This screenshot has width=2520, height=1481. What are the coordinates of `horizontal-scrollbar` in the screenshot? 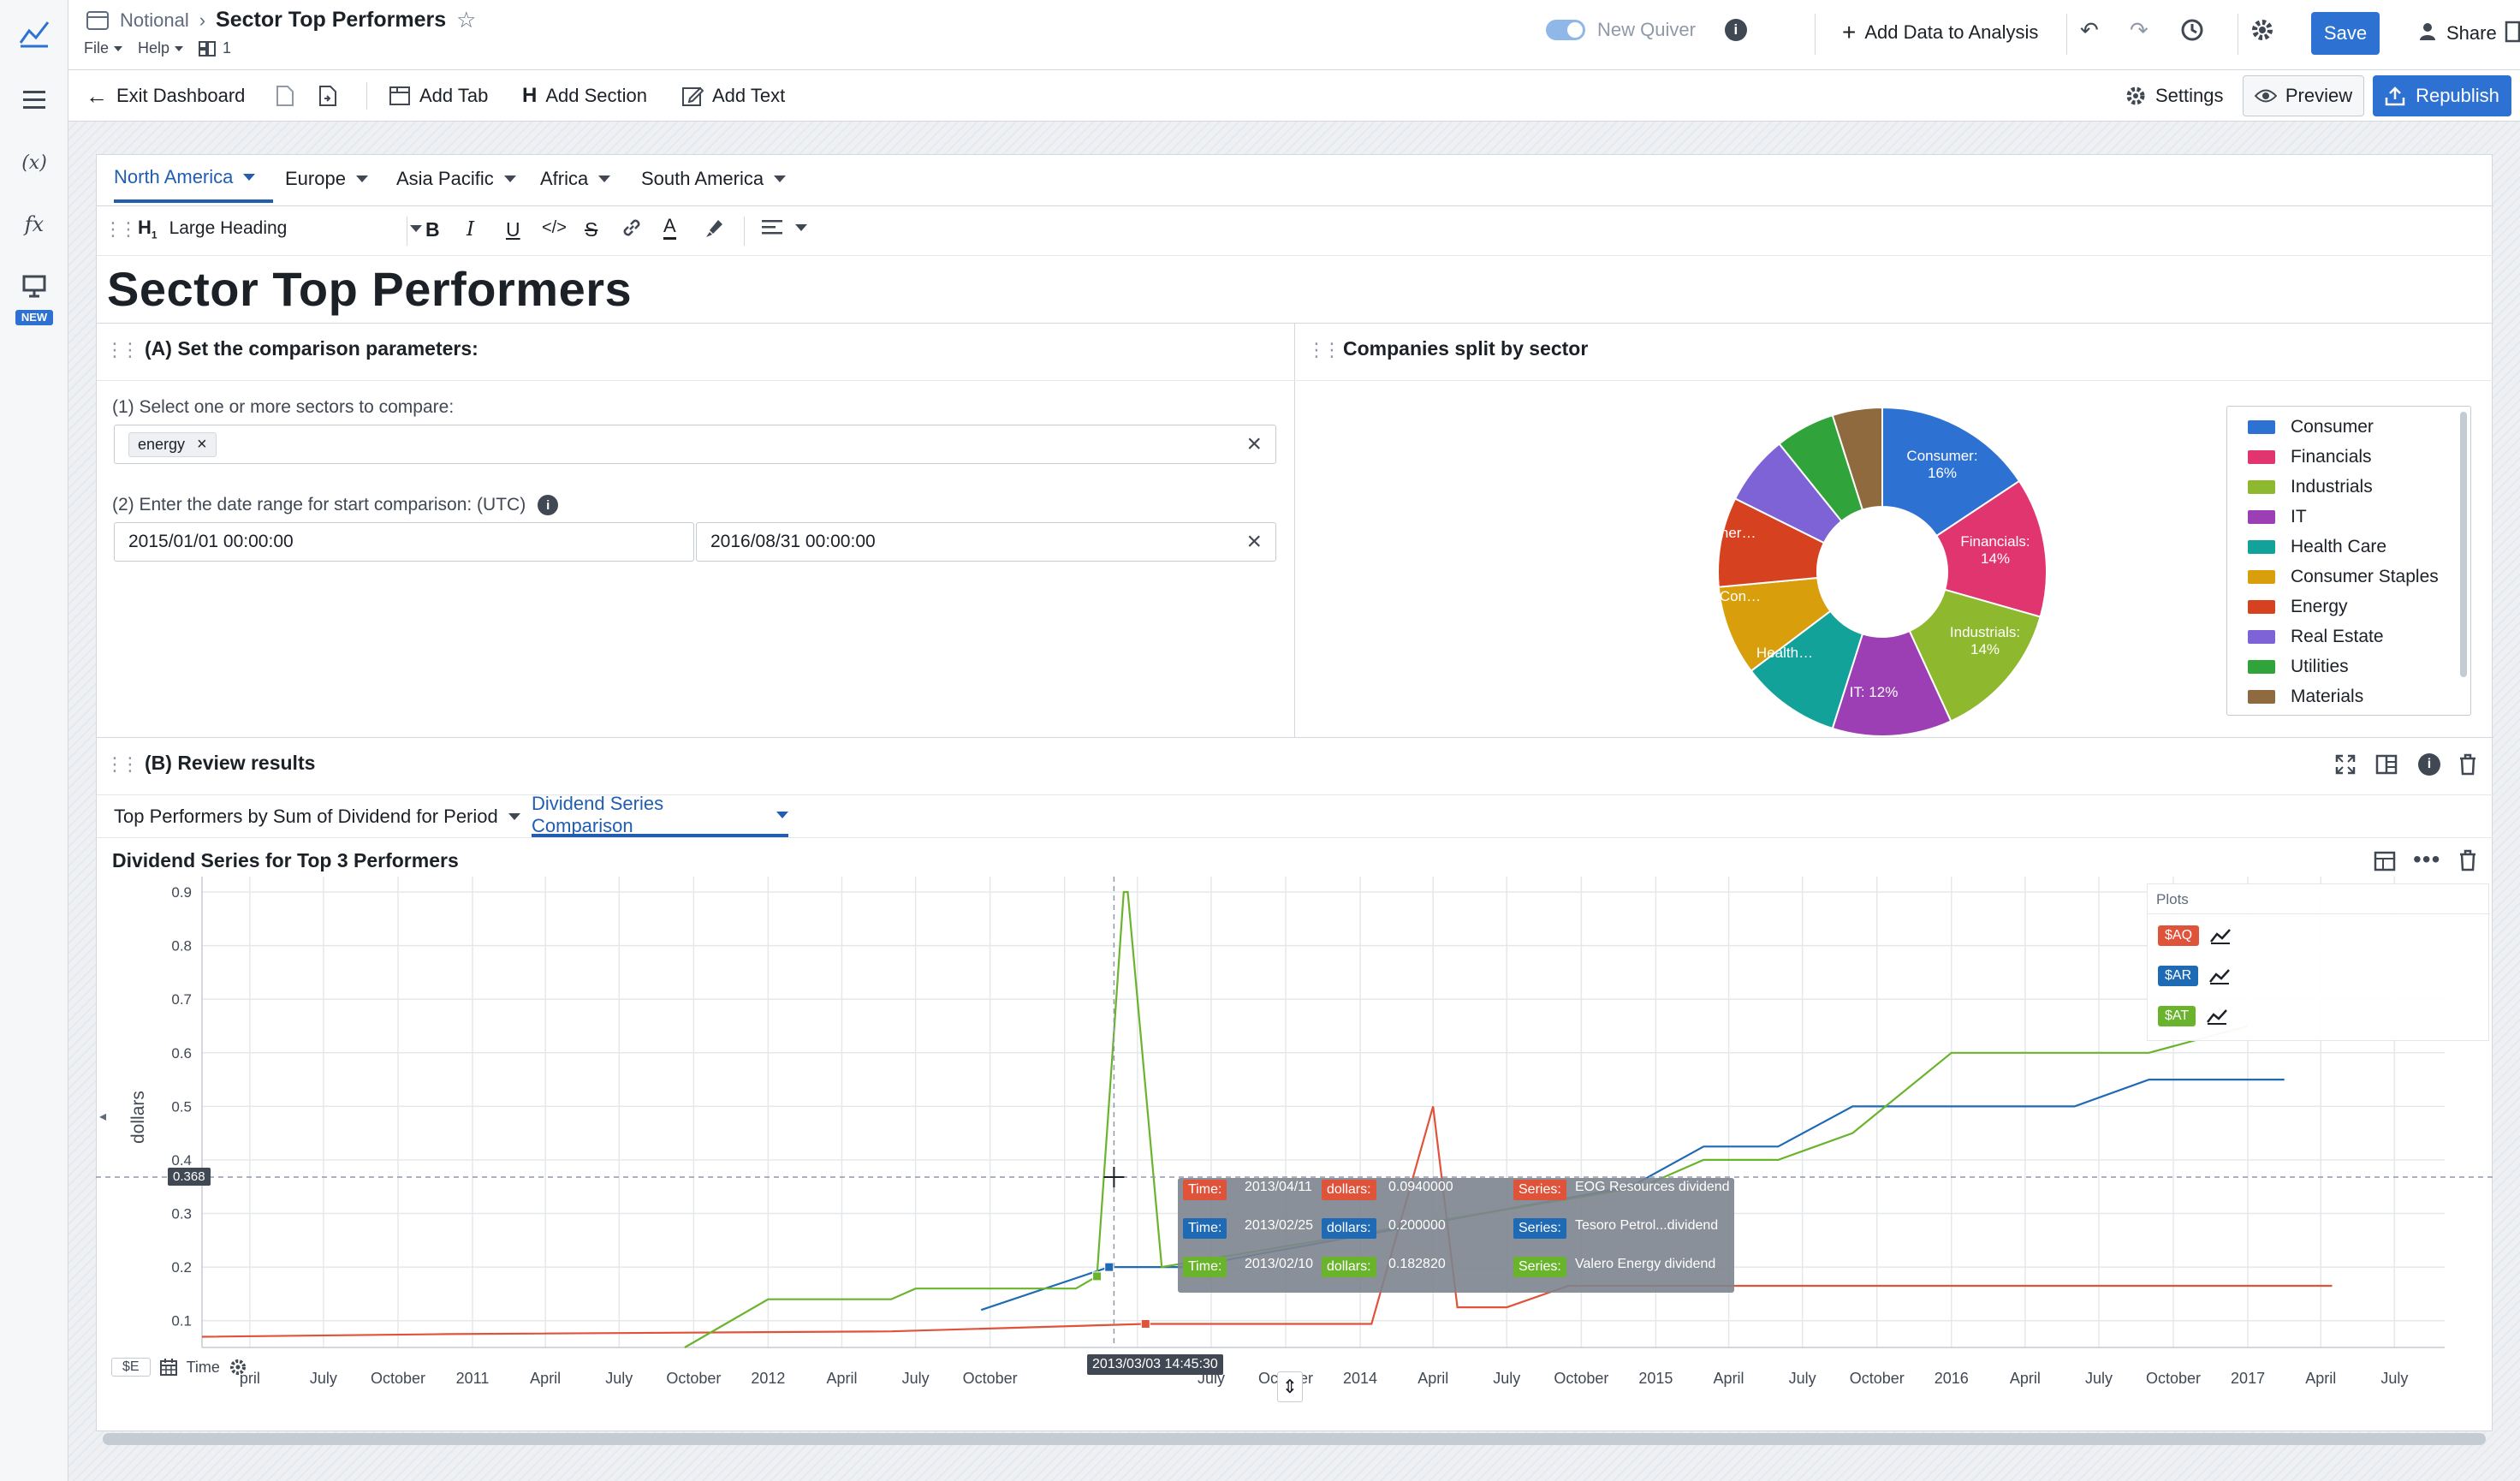 It's located at (1294, 1439).